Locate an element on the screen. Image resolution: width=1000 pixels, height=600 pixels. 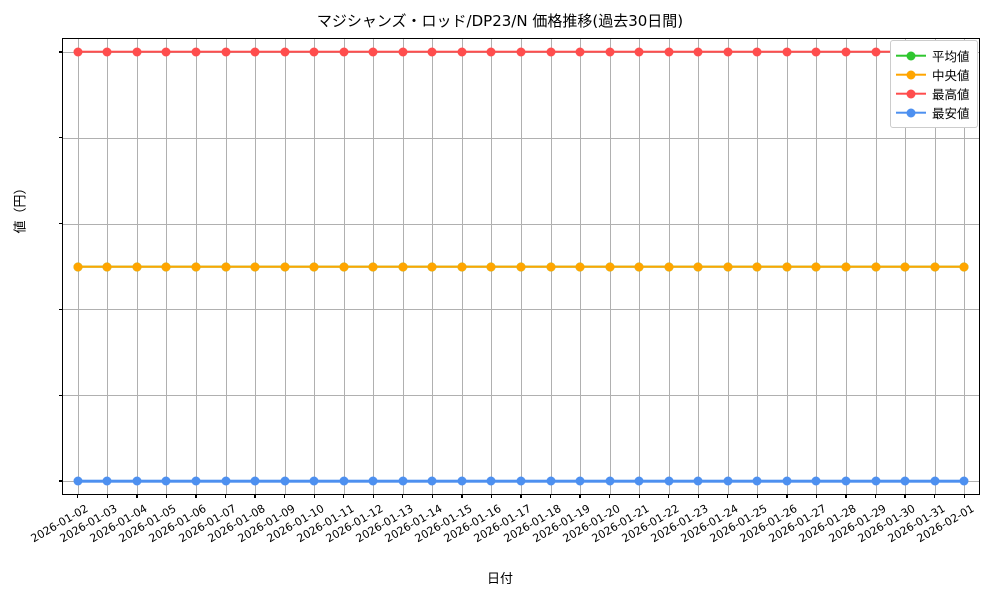
x-axis-title: 日付 is located at coordinates (499, 579).